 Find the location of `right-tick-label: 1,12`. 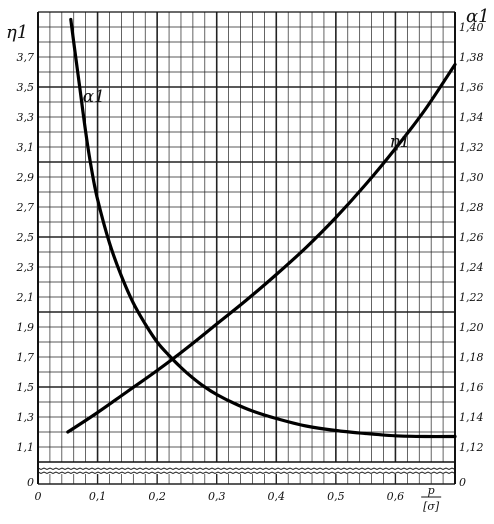

right-tick-label: 1,12 is located at coordinates (471, 447).